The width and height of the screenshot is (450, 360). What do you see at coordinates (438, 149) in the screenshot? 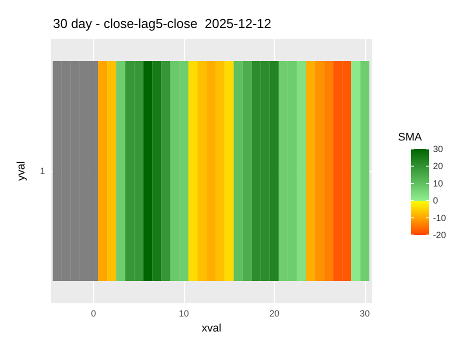
I see `color-bar-label: 30` at bounding box center [438, 149].